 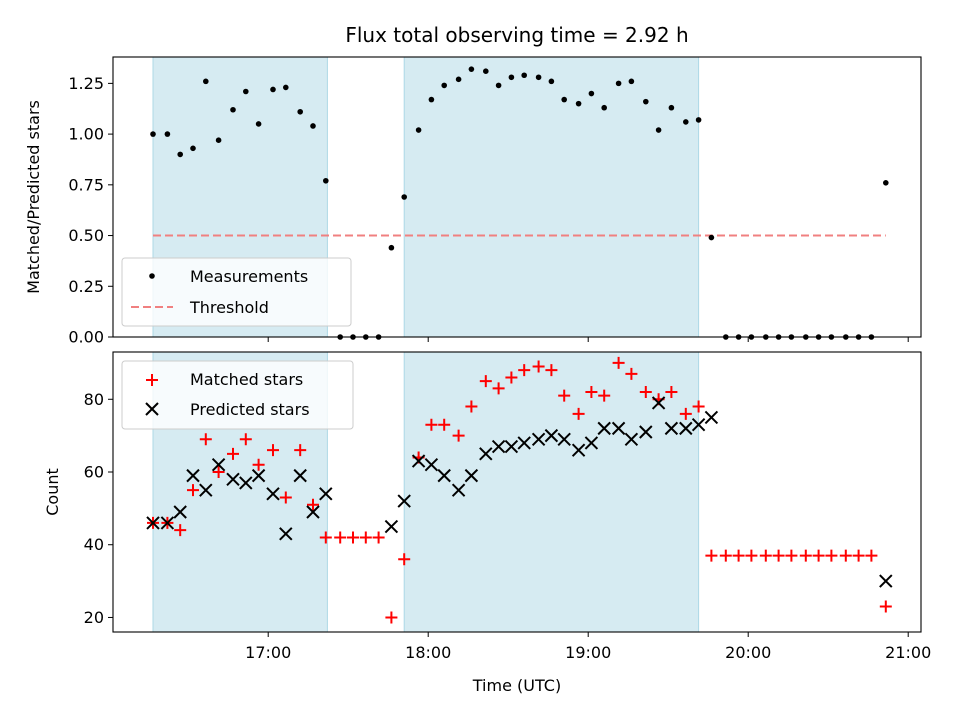 What do you see at coordinates (86, 235) in the screenshot?
I see `top-ytick-label-2: 0.50` at bounding box center [86, 235].